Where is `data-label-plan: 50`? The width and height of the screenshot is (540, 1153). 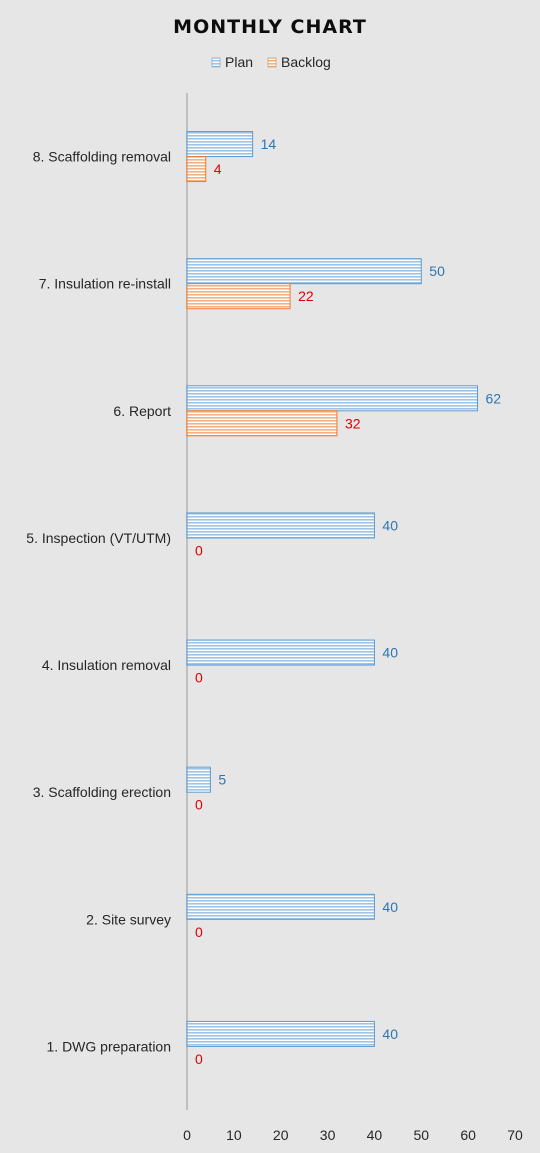
data-label-plan: 50 is located at coordinates (437, 271).